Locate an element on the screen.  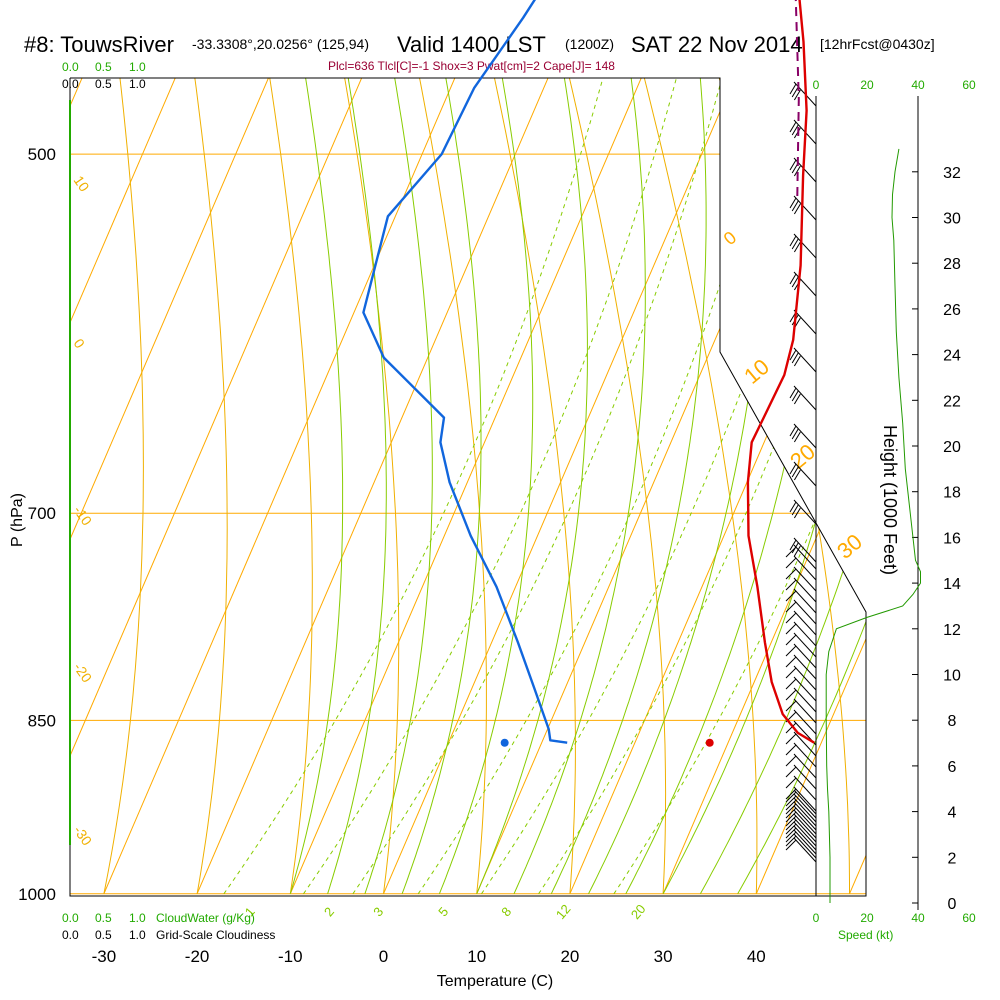
cloud-water-tick: 0.0 is located at coordinates (70, 918).